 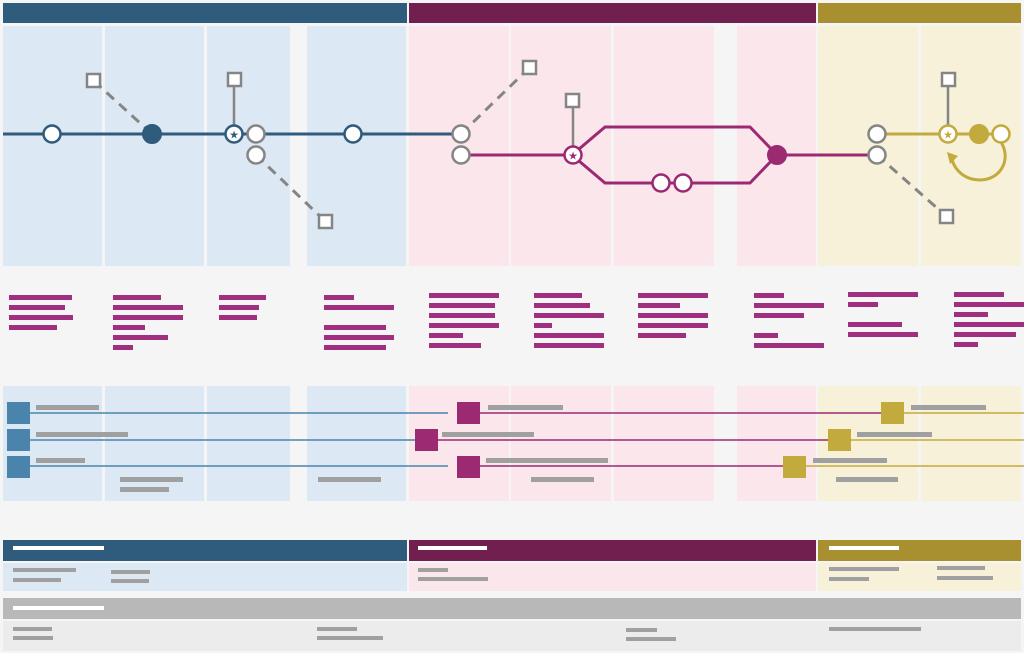 I want to click on footer-band-header, so click(x=512, y=608).